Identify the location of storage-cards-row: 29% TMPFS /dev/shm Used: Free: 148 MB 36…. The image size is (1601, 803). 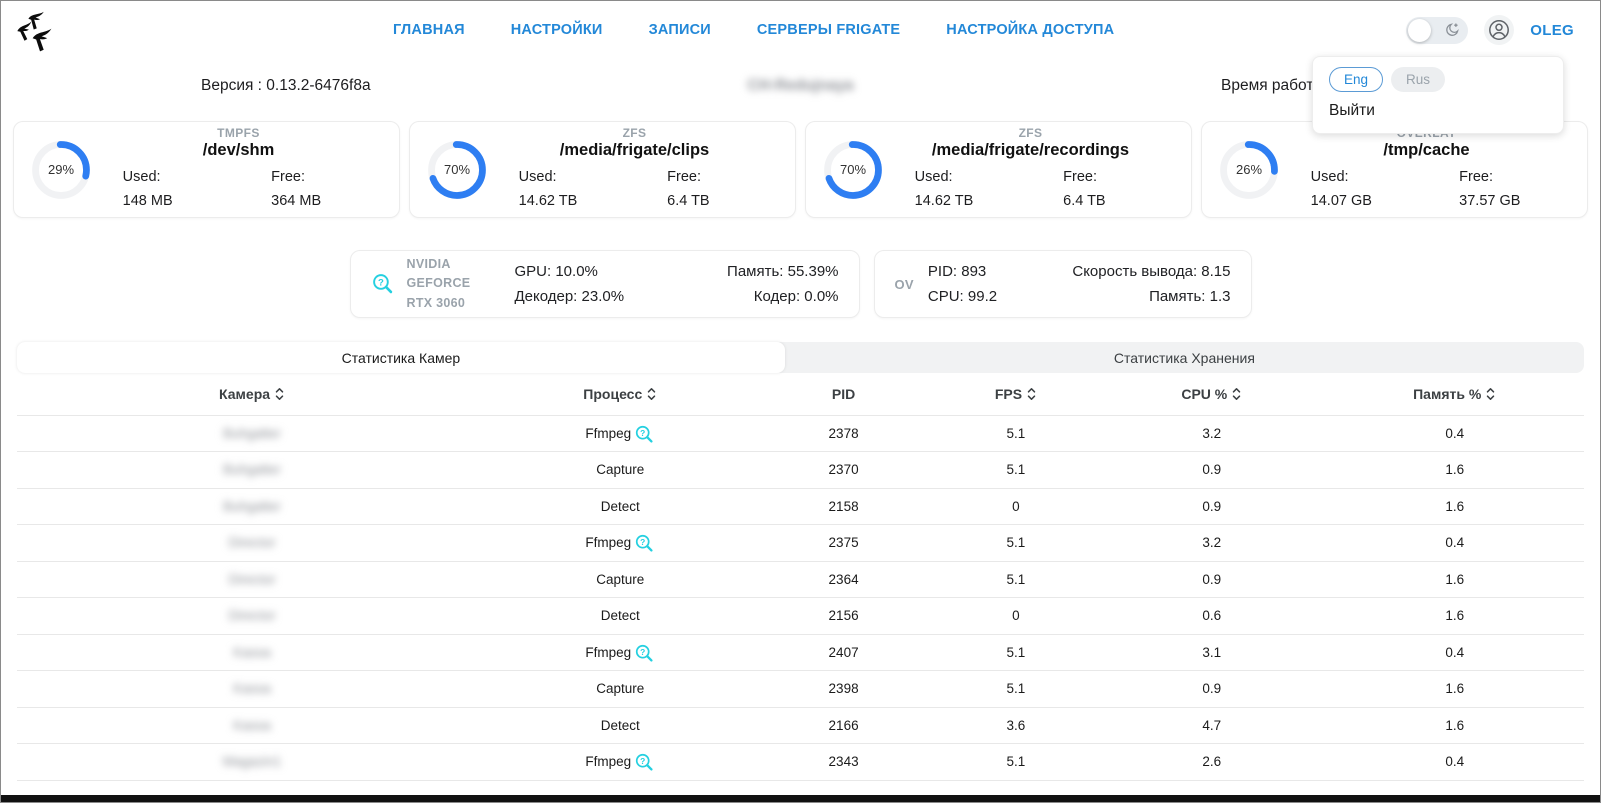
(800, 169).